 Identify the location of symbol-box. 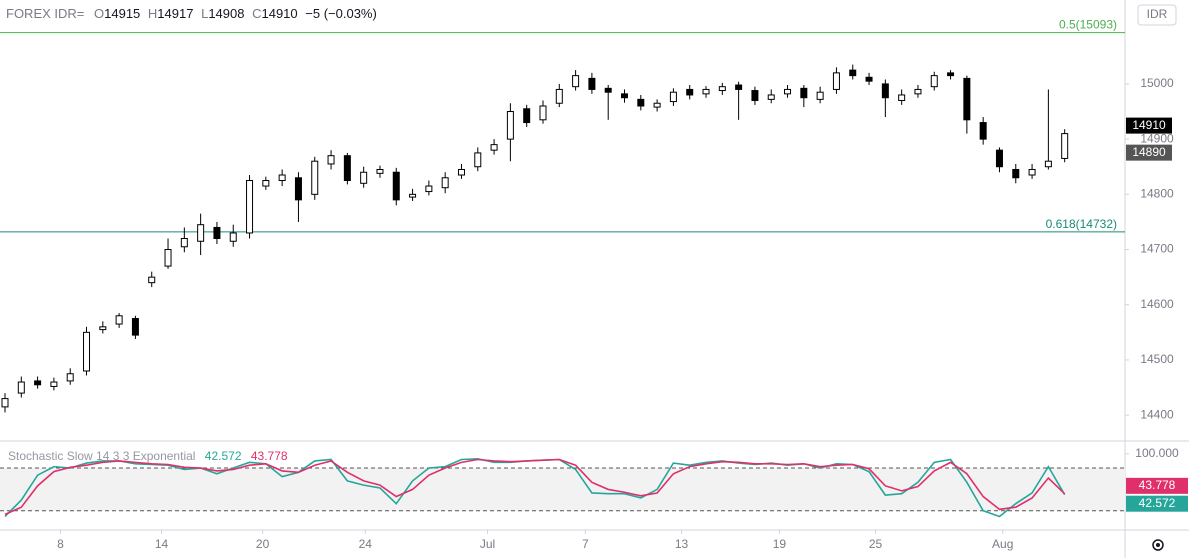
(1157, 15).